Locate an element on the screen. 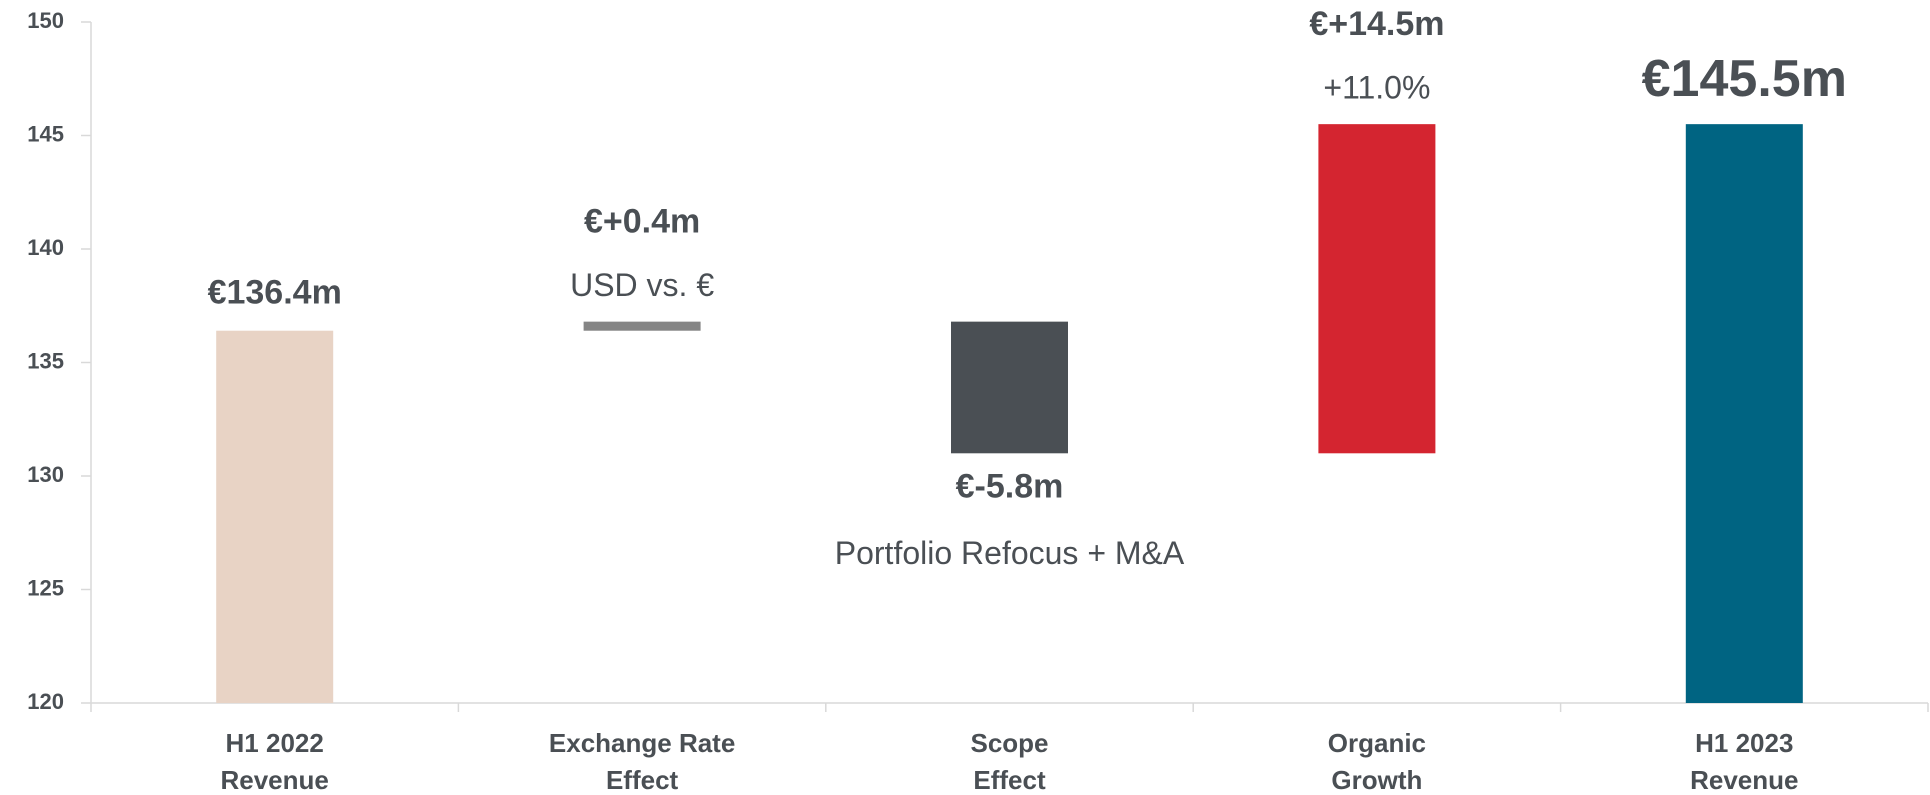 The height and width of the screenshot is (795, 1930). y-tick-label: 125 is located at coordinates (45, 587).